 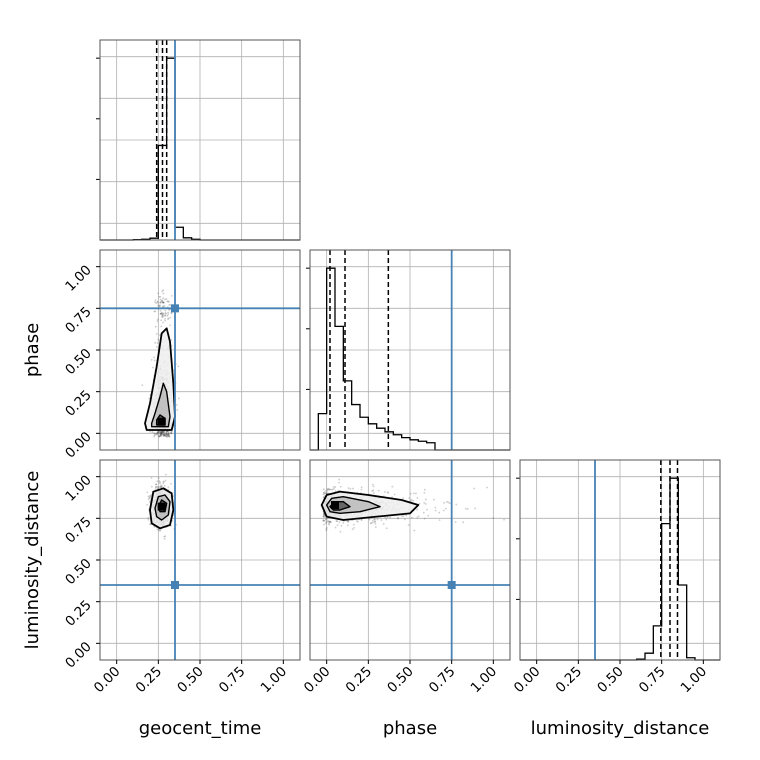 I want to click on hist-panel-luminosity-distance, so click(x=618, y=560).